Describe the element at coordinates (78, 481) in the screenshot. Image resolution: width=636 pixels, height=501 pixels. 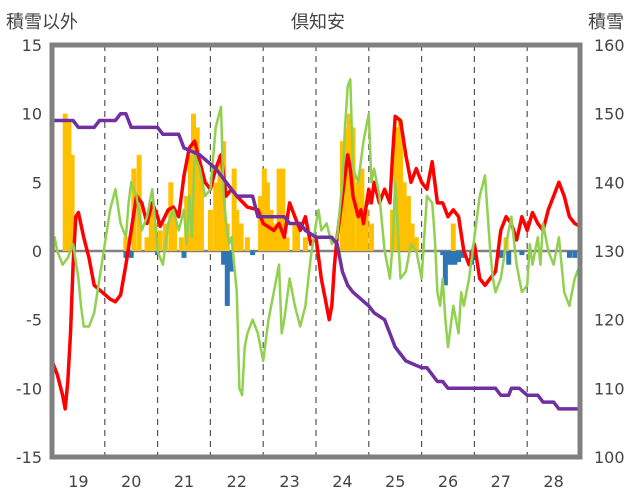
I see `x-tick-label: 19` at that location.